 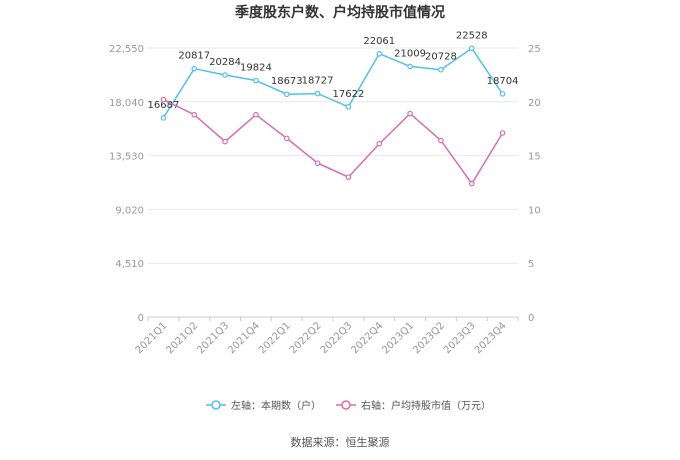 I want to click on data-label: 22061, so click(x=379, y=41).